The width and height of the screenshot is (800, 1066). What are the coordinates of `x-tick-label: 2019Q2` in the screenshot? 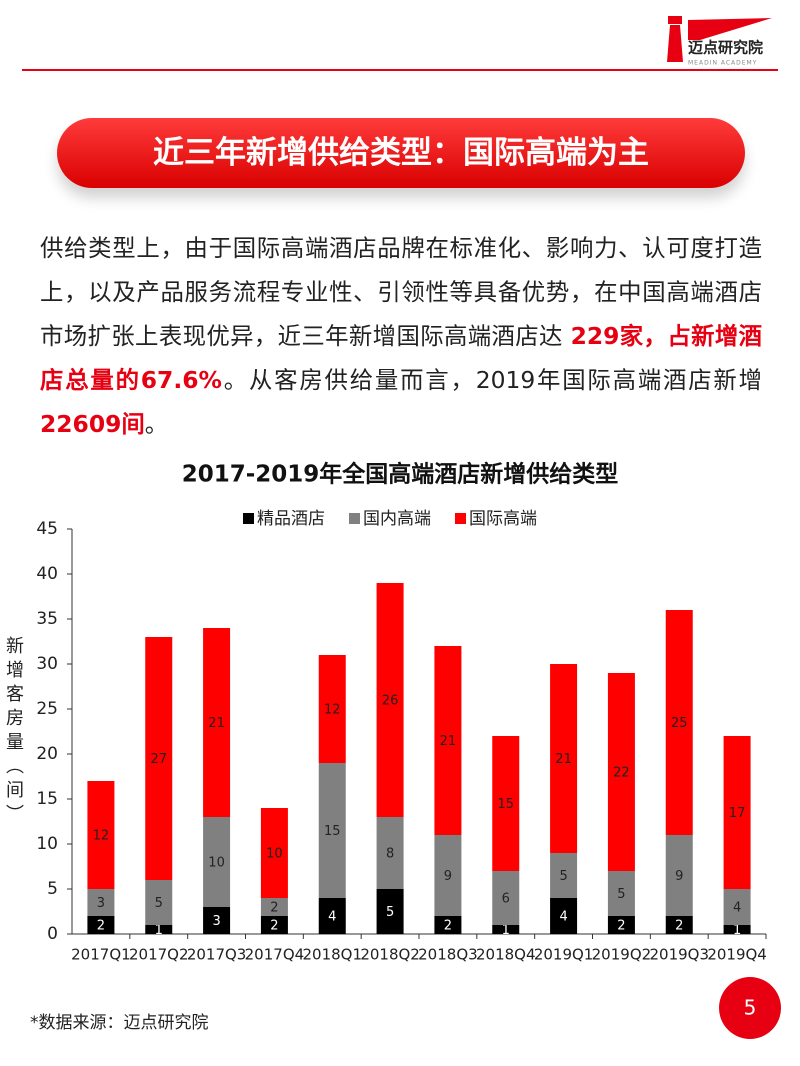 It's located at (622, 955).